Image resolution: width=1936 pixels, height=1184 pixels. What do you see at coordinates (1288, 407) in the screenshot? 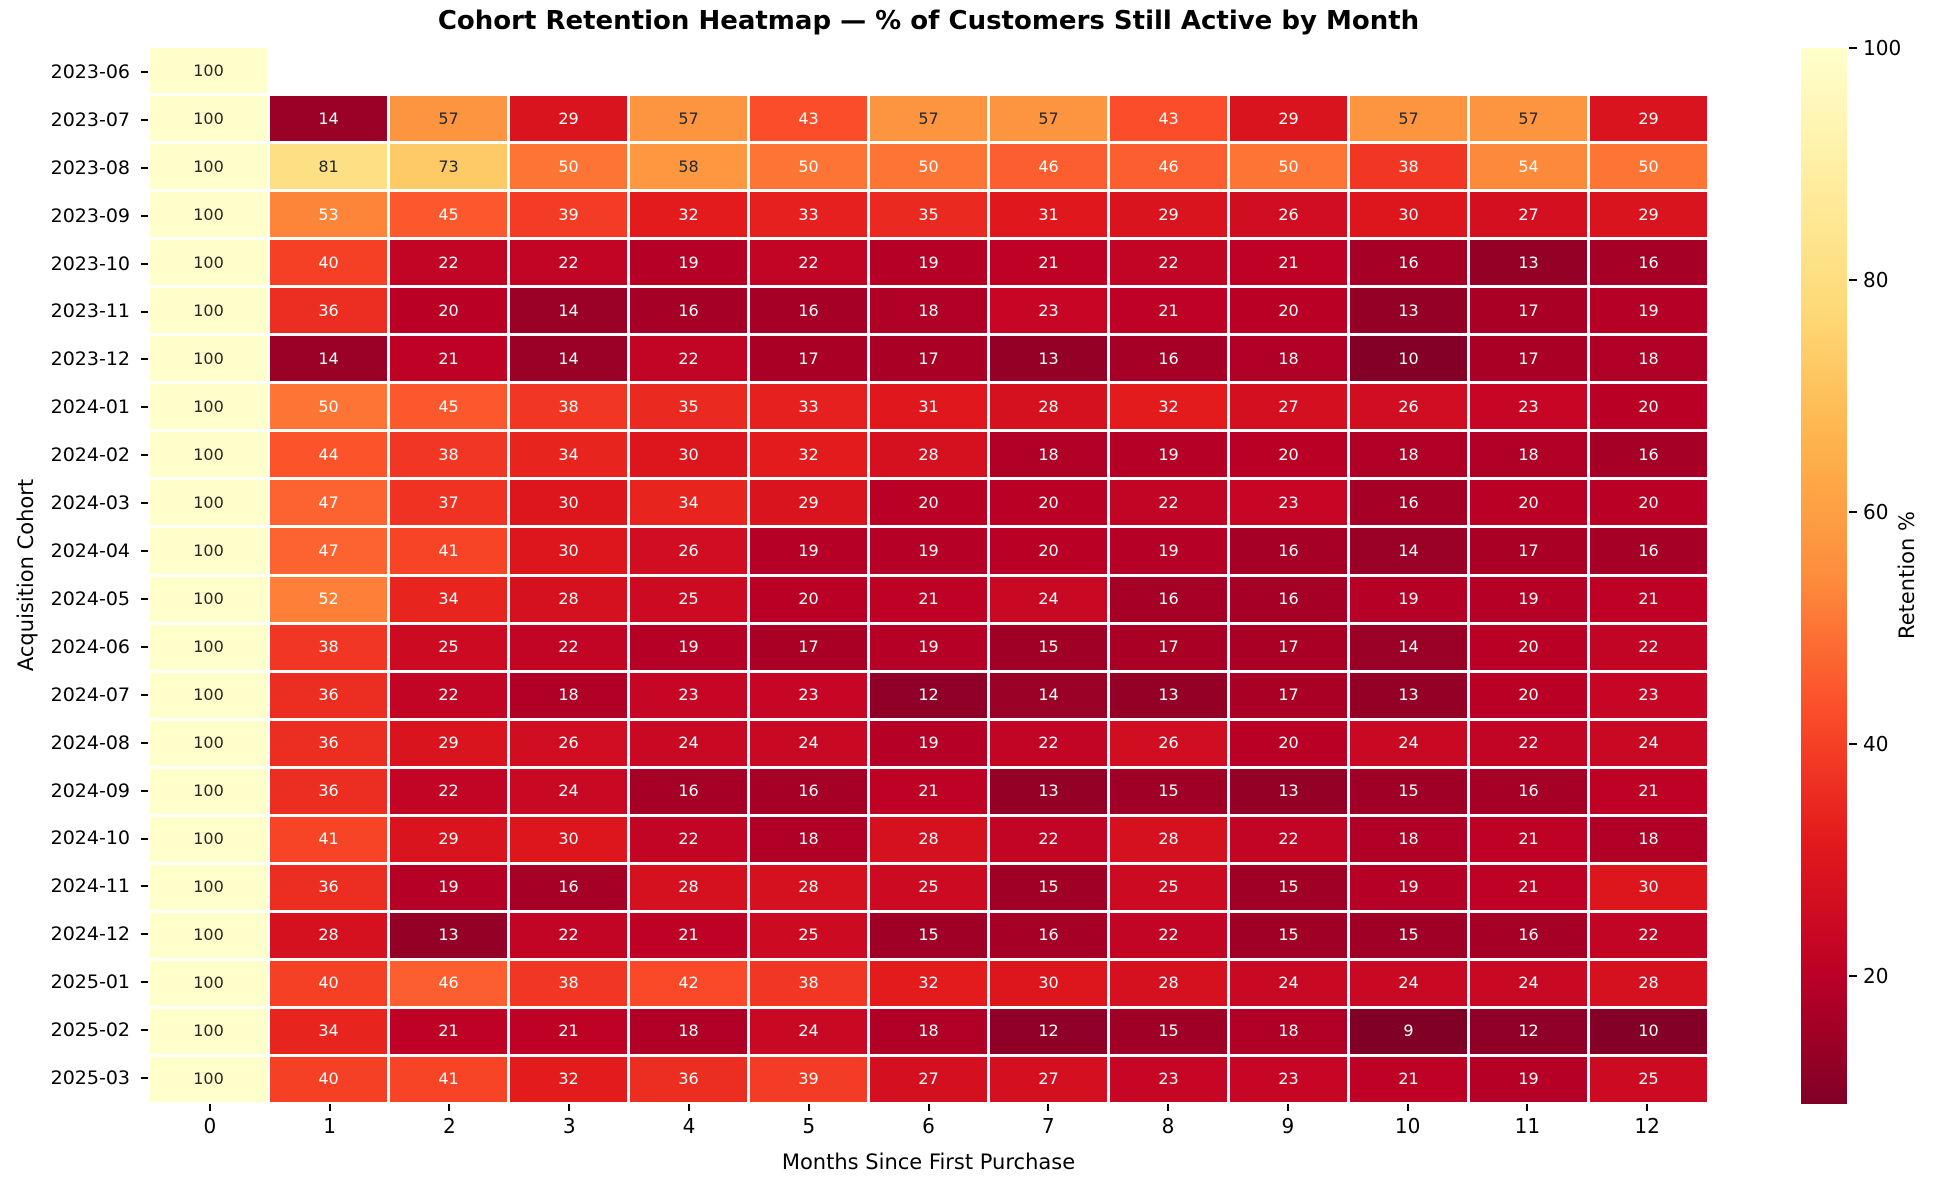
I see `heatmap-cell: 27` at bounding box center [1288, 407].